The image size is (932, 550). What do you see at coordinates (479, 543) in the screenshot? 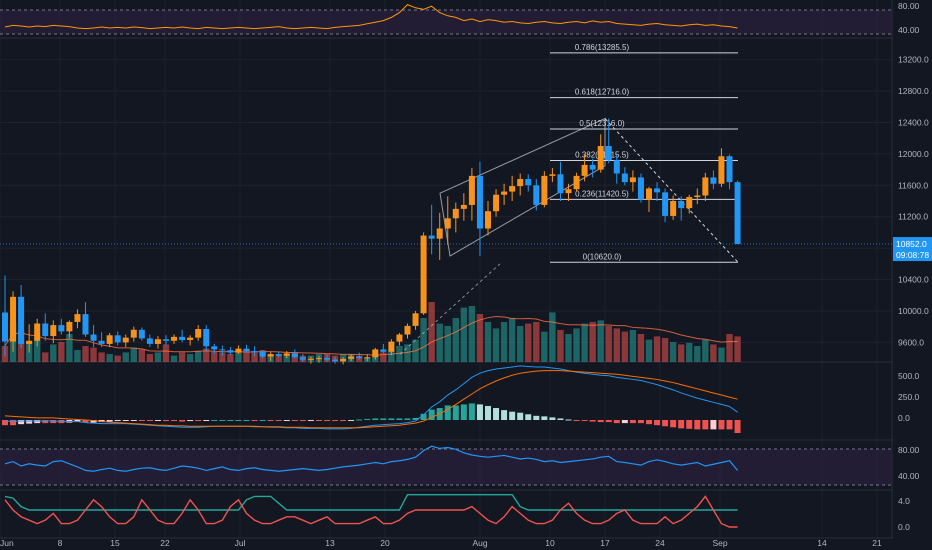
I see `time-tick-label: Aug` at bounding box center [479, 543].